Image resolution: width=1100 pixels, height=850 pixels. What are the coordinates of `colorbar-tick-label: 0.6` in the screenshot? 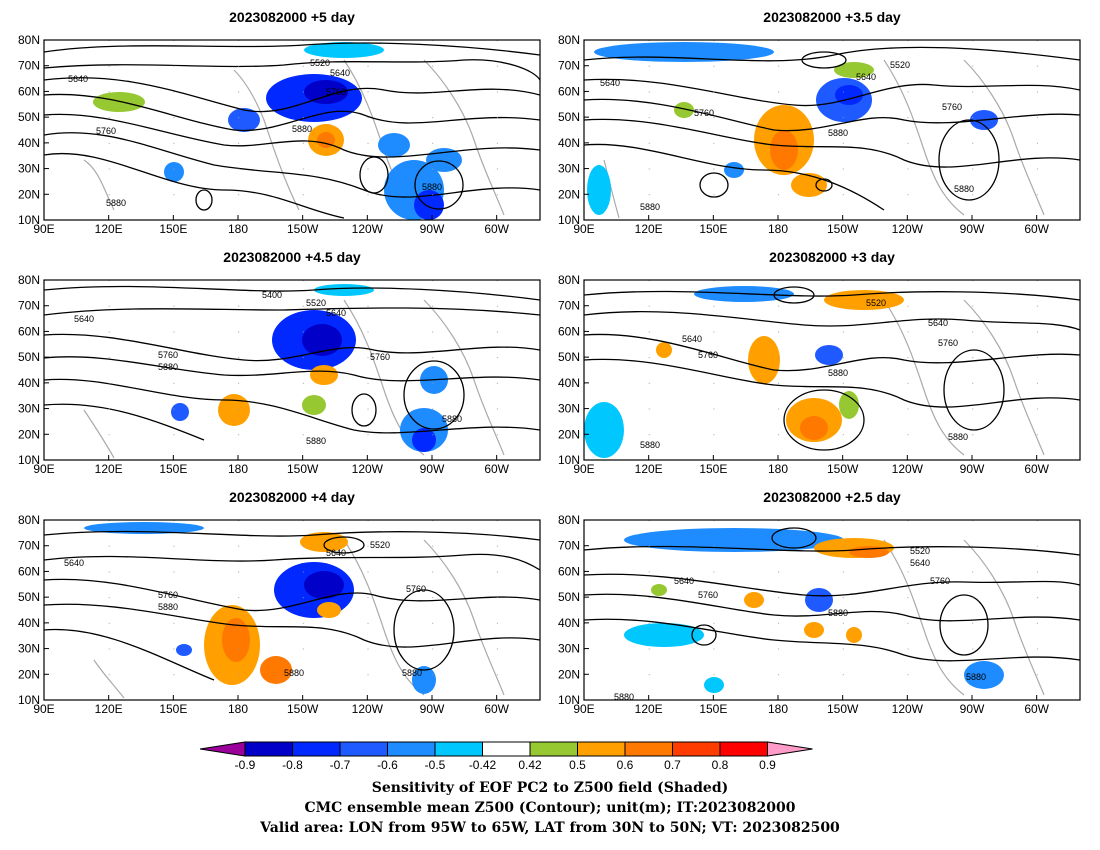 It's located at (625, 765).